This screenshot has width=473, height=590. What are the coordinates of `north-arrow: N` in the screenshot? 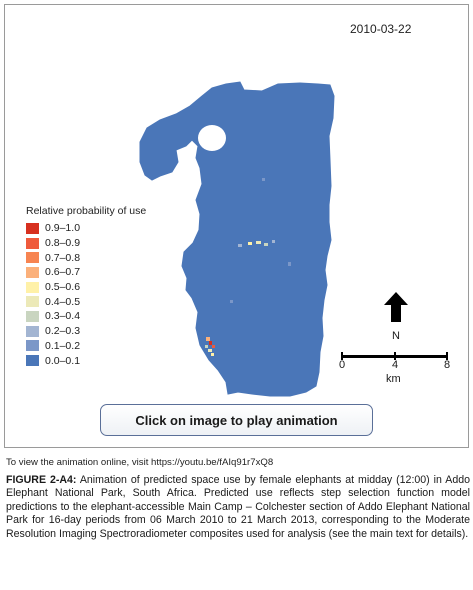 It's located at (396, 317).